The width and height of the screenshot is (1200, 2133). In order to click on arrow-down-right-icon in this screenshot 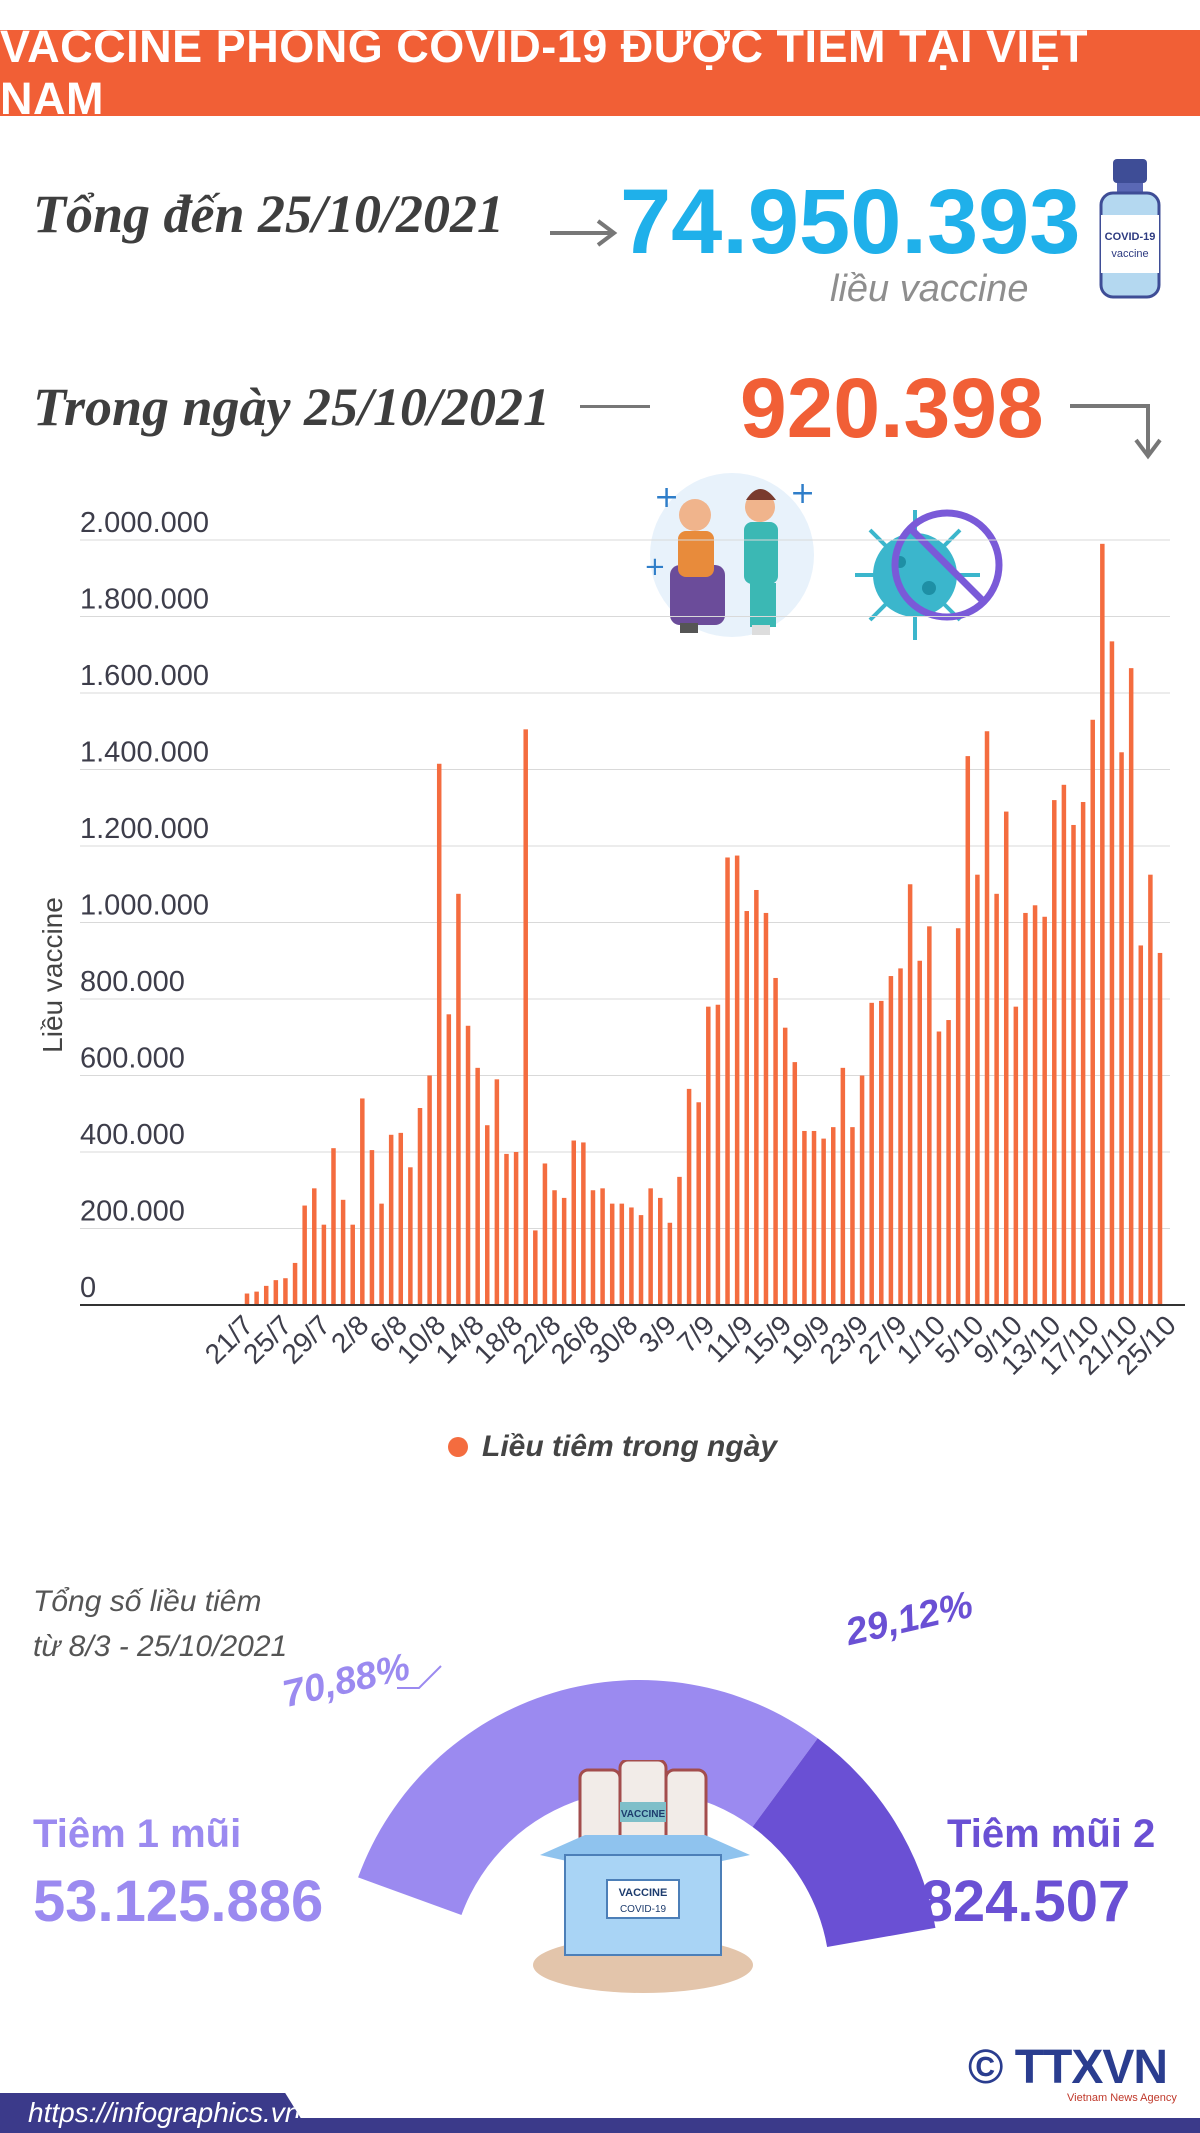, I will do `click(1116, 432)`.